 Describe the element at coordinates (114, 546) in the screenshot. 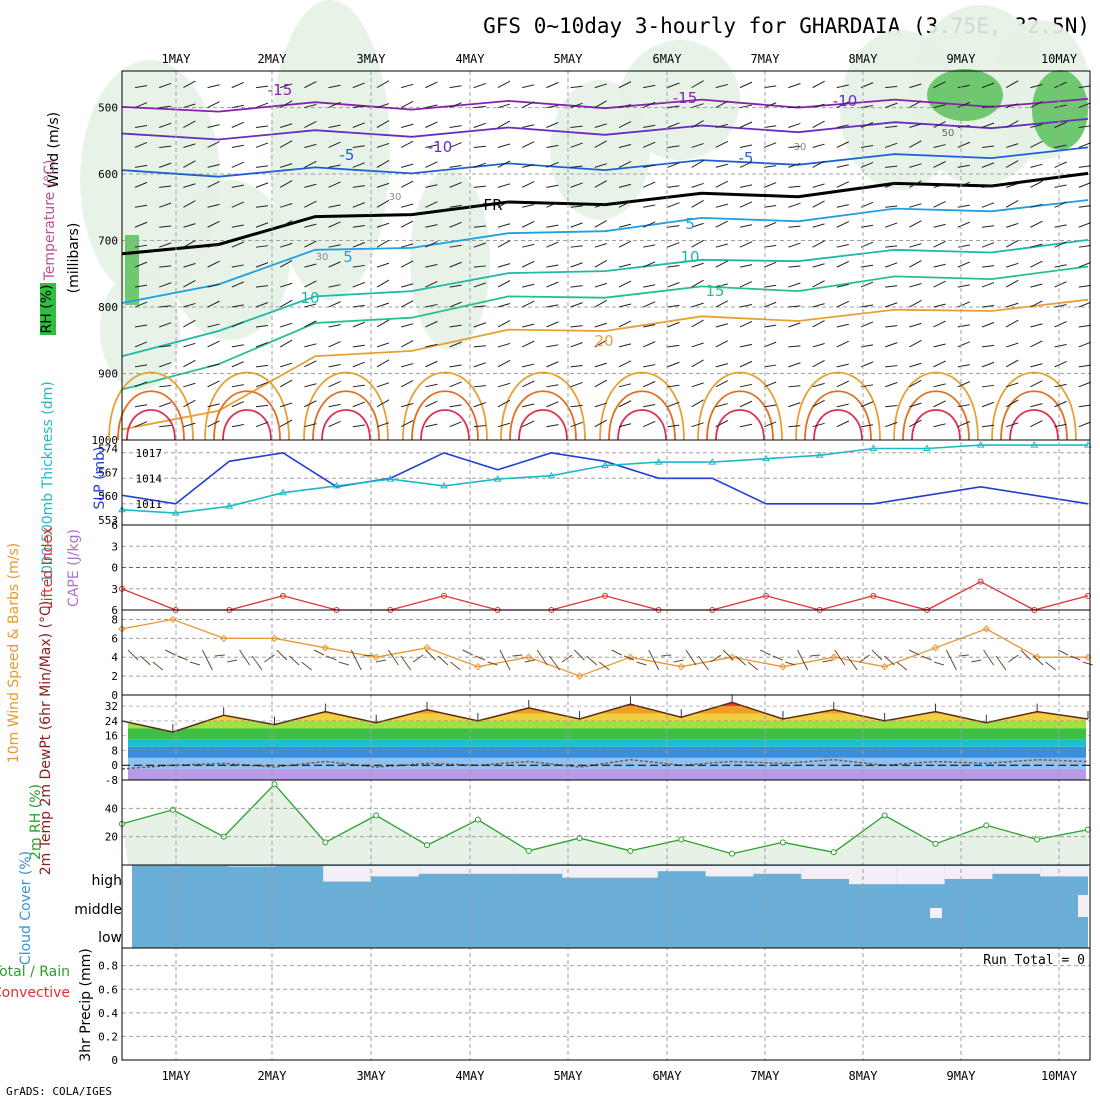

I see `li-tick--3: 3` at that location.